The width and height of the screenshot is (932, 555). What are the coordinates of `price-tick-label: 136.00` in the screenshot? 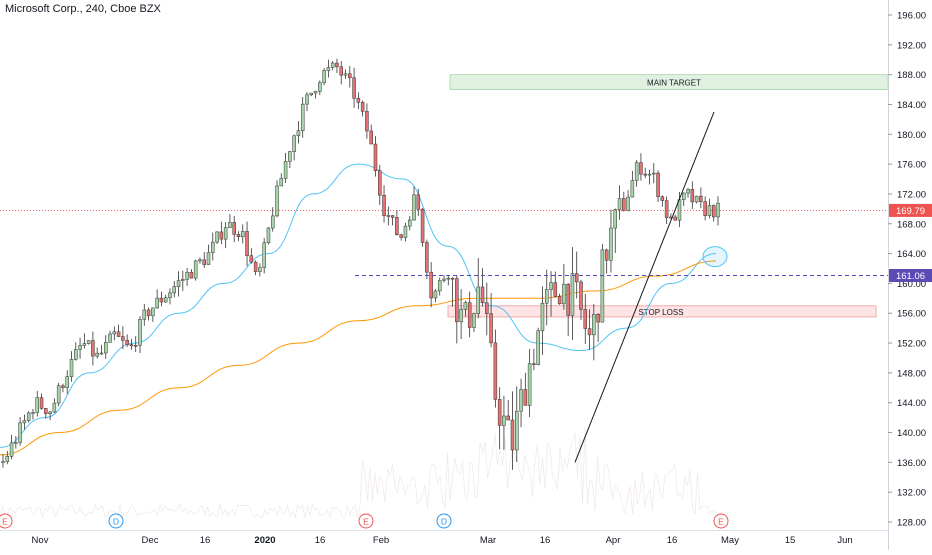 It's located at (911, 463).